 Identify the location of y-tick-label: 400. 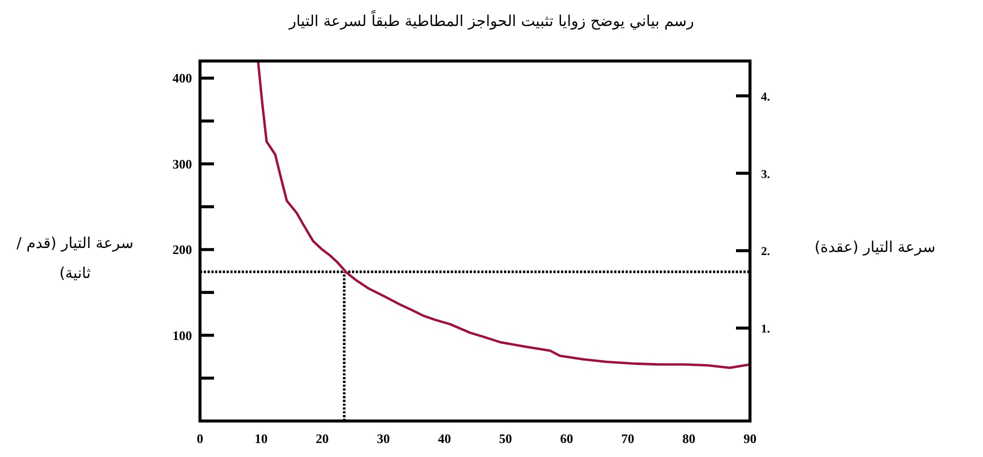
(182, 78).